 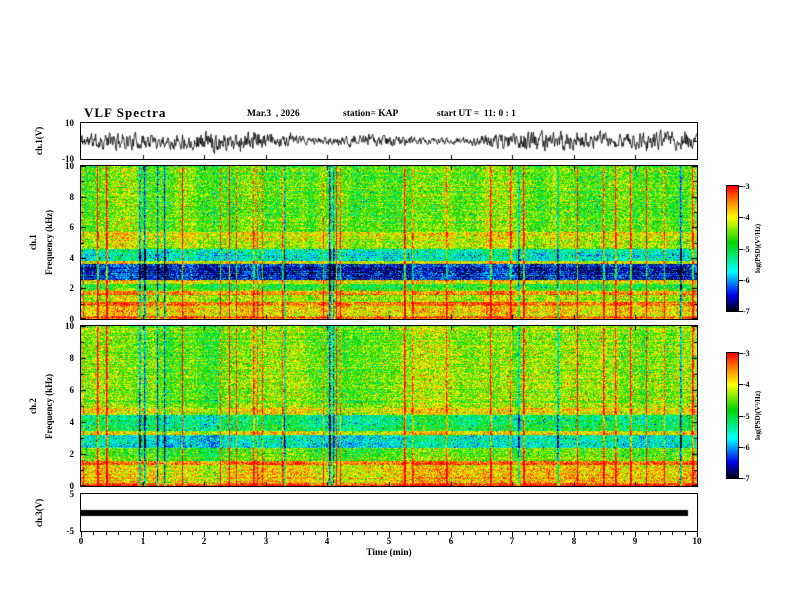 I want to click on ch3-waveform-panel, so click(x=389, y=512).